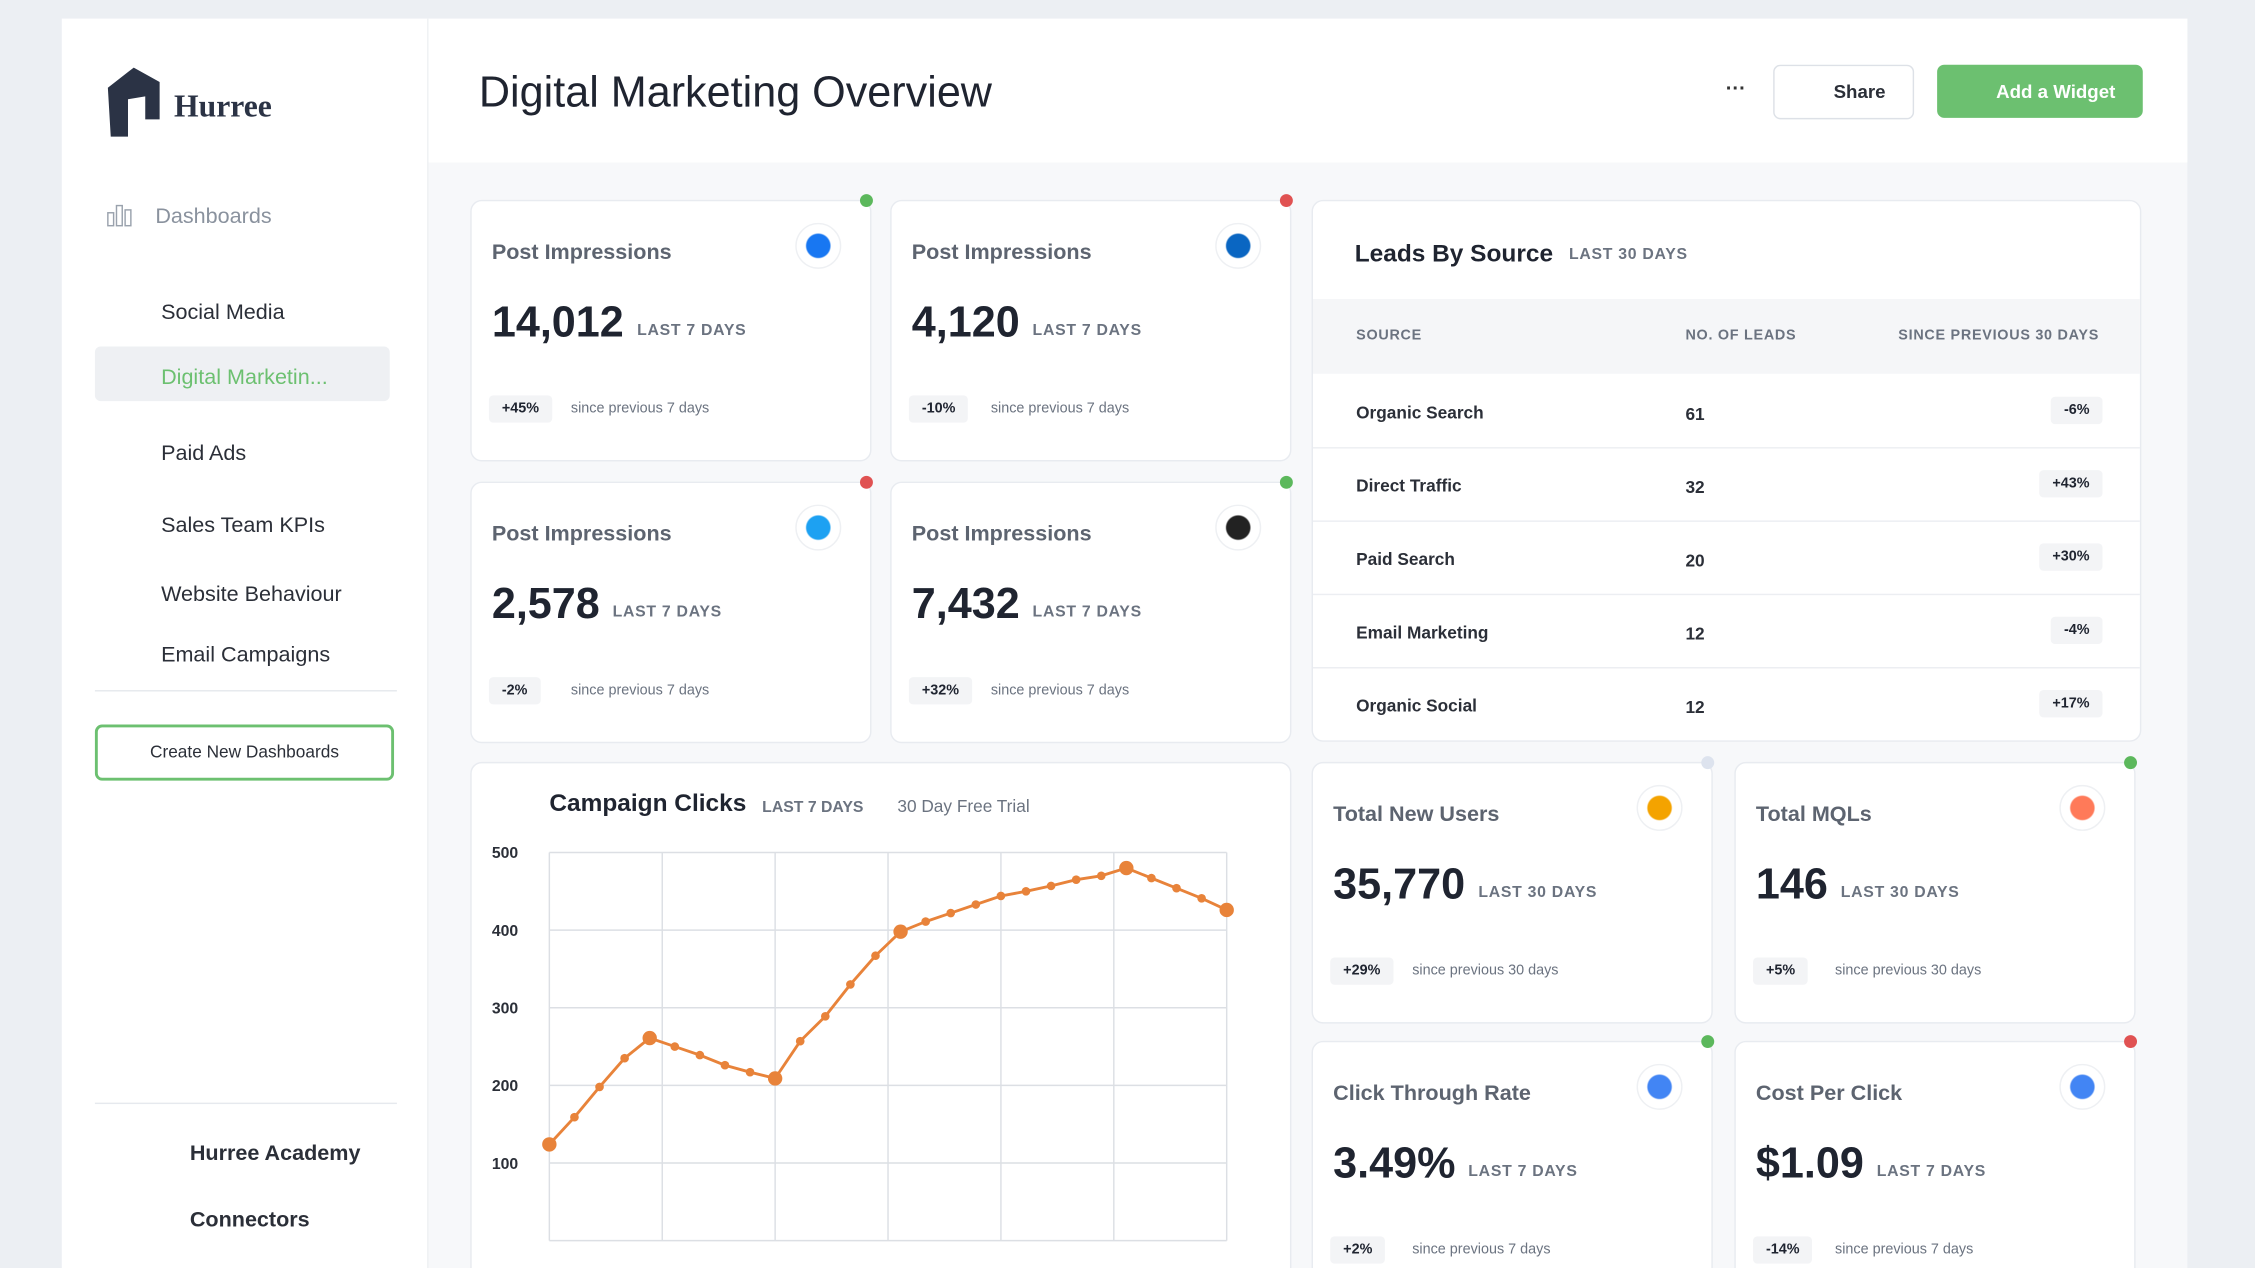 This screenshot has width=2255, height=1268. I want to click on source-name: Paid Search, so click(1405, 559).